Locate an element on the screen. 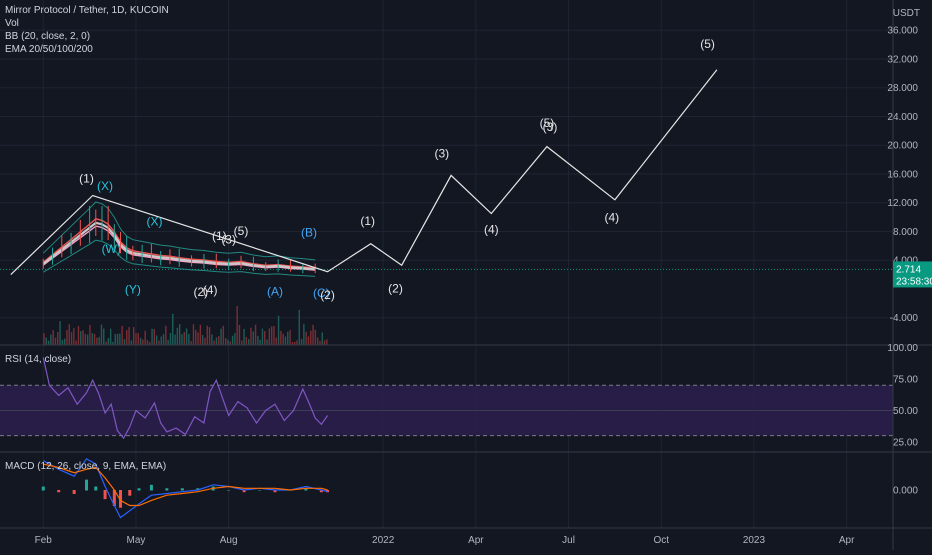 This screenshot has width=932, height=555. price-tick-label: -4.000 is located at coordinates (904, 318).